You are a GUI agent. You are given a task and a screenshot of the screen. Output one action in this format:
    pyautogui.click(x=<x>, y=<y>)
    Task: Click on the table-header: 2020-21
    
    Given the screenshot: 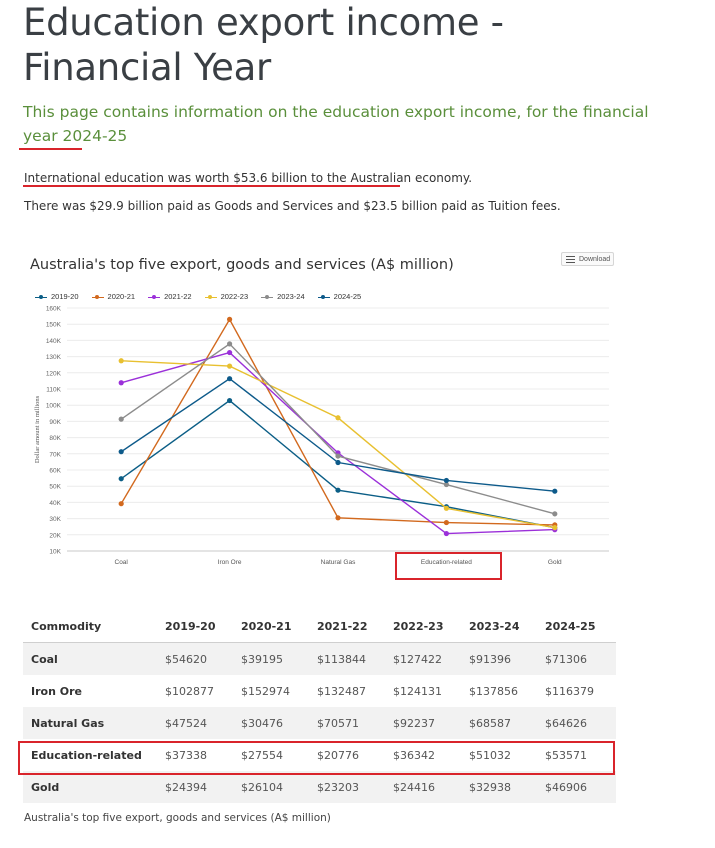 What is the action you would take?
    pyautogui.click(x=271, y=626)
    